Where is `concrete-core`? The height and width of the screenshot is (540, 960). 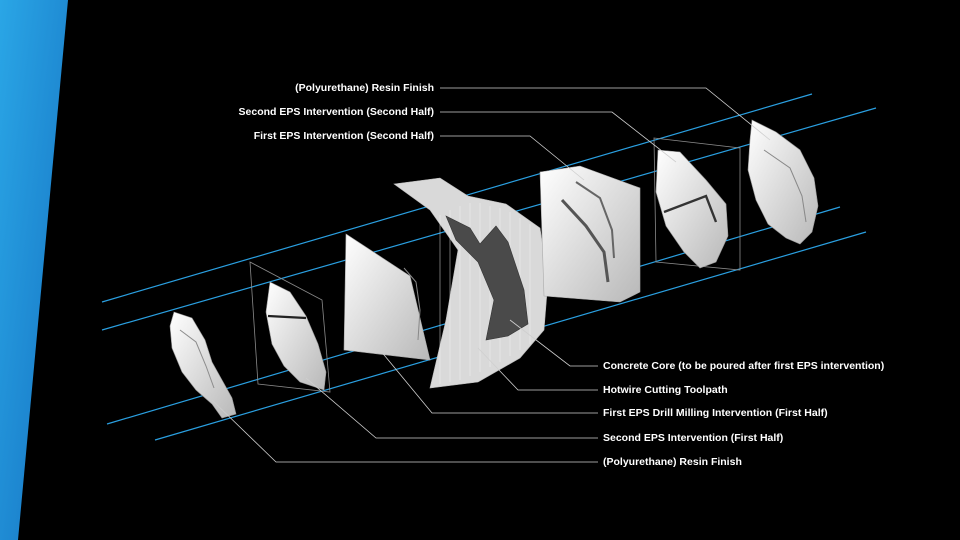
concrete-core is located at coordinates (487, 278).